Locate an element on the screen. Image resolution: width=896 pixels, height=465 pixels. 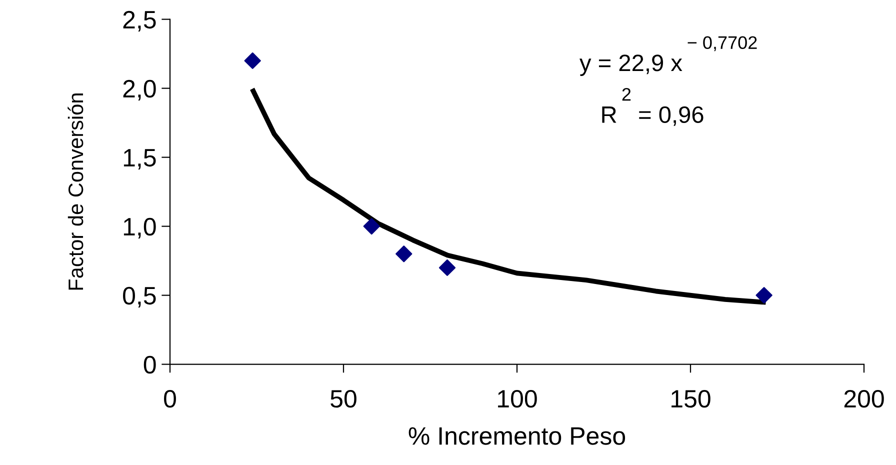
y-tick-label: 1,5 is located at coordinates (140, 159).